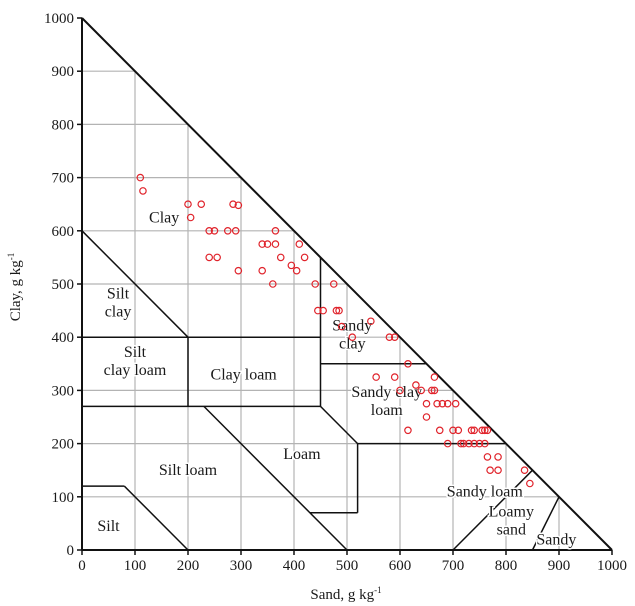  Describe the element at coordinates (612, 566) in the screenshot. I see `x-tick-label: 1000` at that location.